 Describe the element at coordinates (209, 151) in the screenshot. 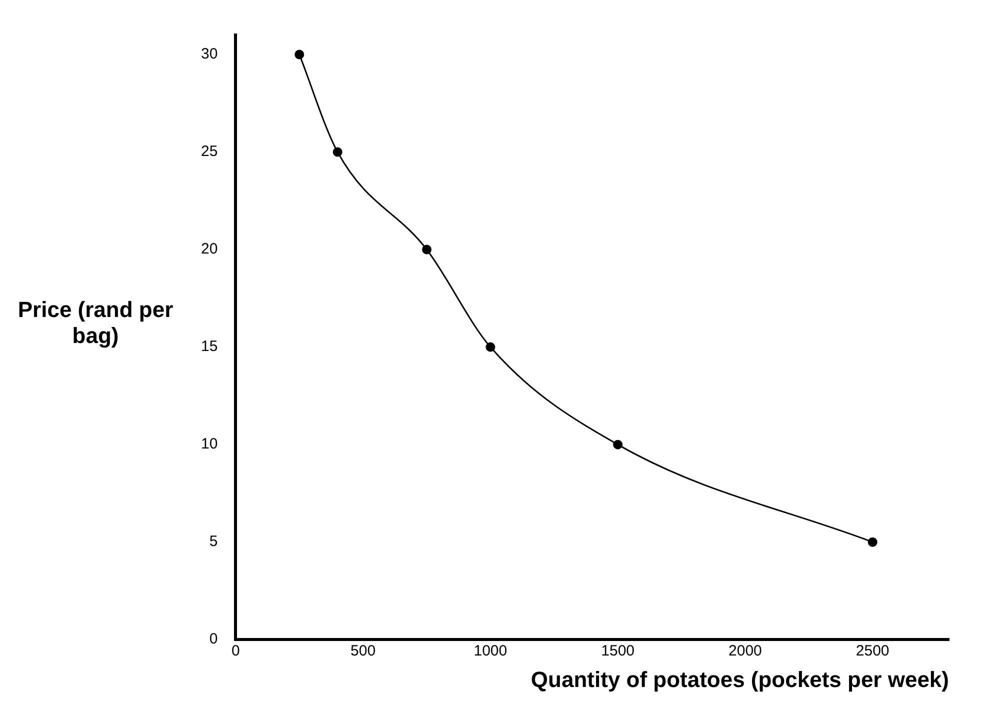

I see `y-tick-label: 25` at that location.